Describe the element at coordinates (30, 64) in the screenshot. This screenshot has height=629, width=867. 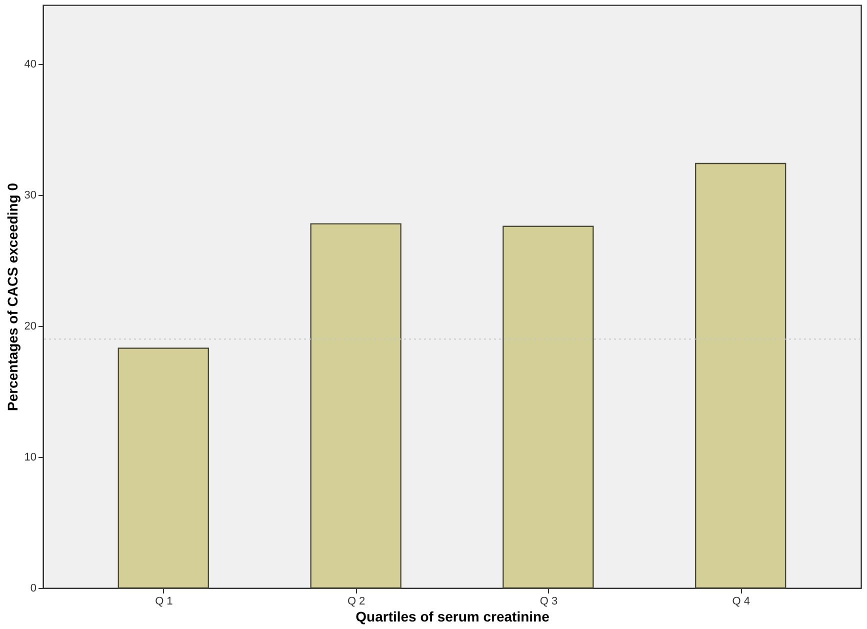
I see `y-tick-label: 40` at that location.